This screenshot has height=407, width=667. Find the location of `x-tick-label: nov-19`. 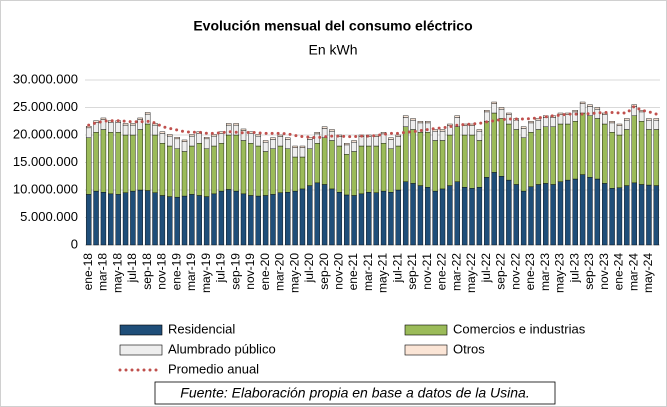

x-tick-label: nov-19 is located at coordinates (250, 271).